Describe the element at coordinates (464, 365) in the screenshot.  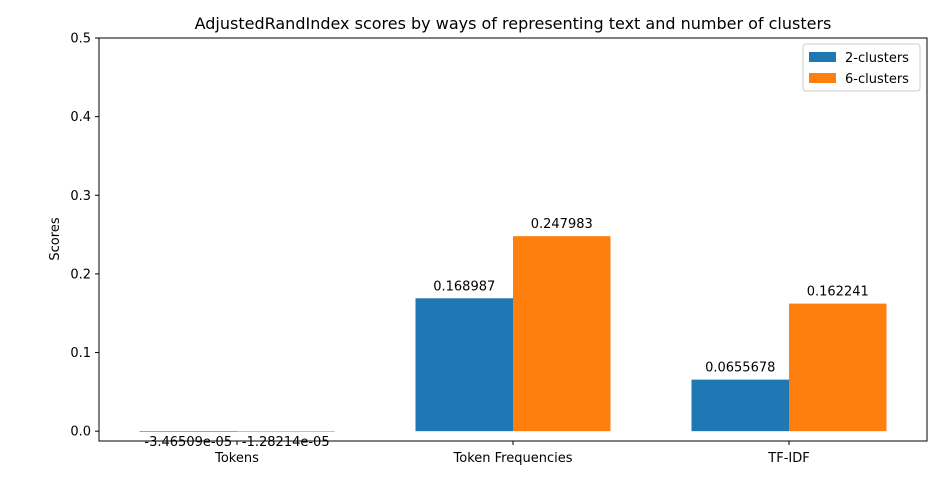
I see `bar-2-clusters-token-frequencies` at that location.